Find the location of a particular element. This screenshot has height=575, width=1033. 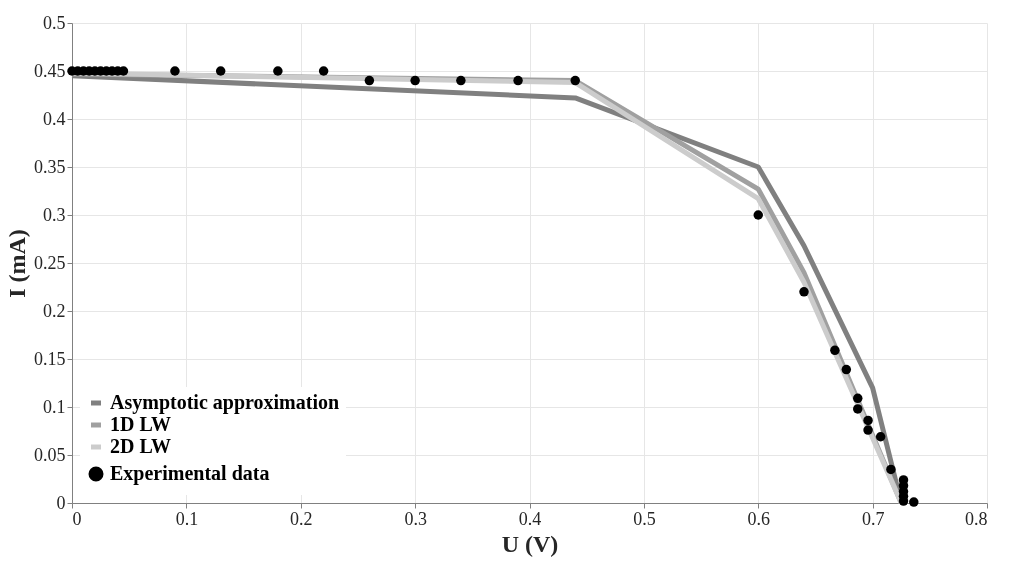

y-tick-label: 0 is located at coordinates (61, 502).